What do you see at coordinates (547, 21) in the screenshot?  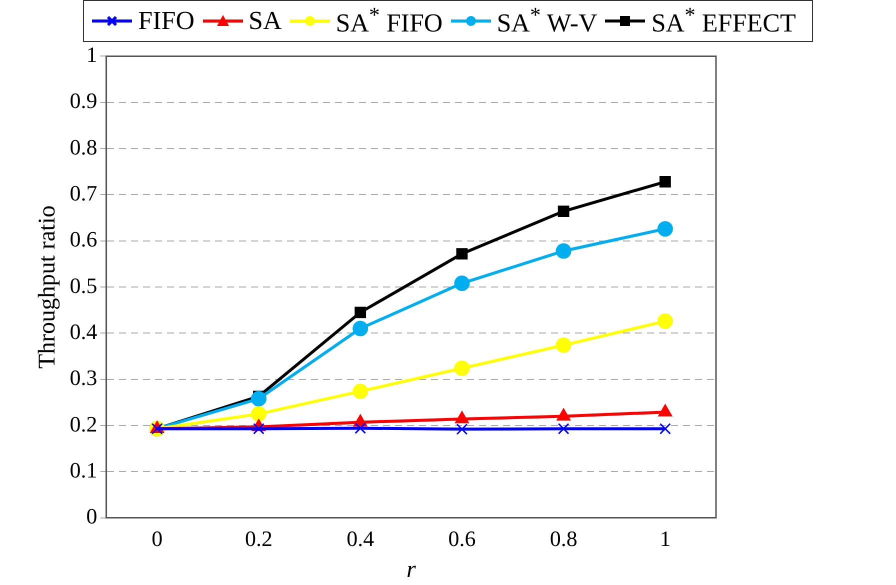 I see `legend-label: SA$^{*}$ W-V` at bounding box center [547, 21].